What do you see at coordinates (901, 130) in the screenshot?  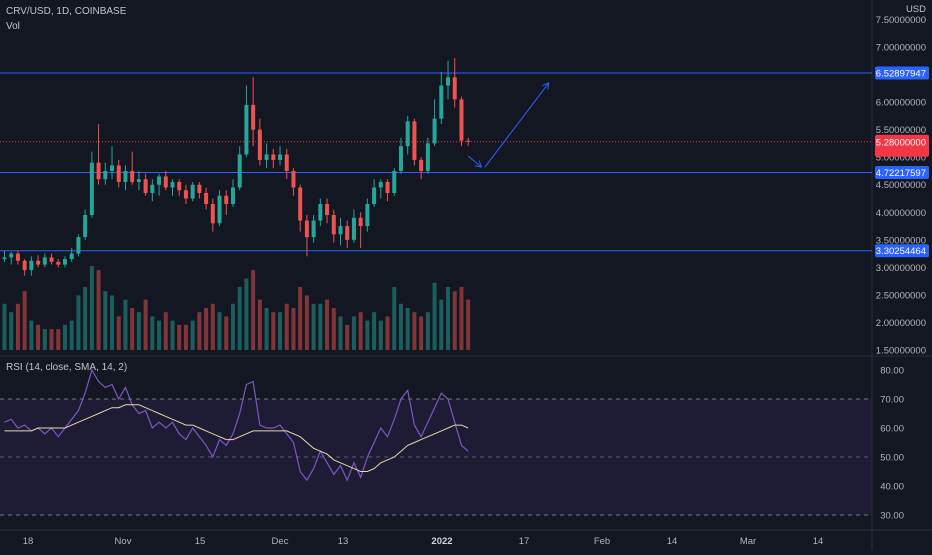 I see `price-tick-label: 5.50000000` at bounding box center [901, 130].